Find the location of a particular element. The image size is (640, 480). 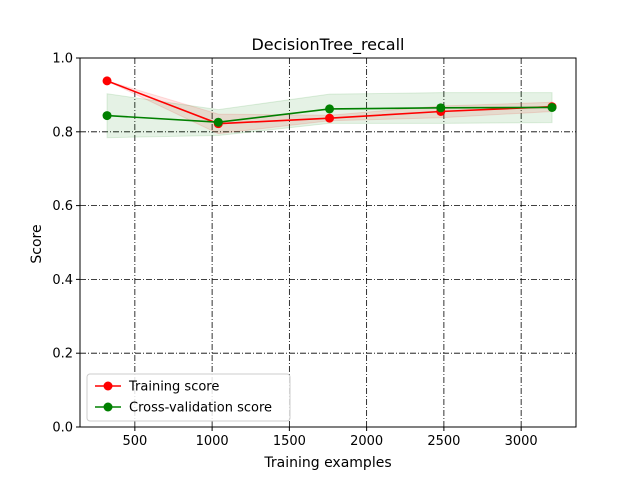

legend-label: Training score is located at coordinates (173, 387).